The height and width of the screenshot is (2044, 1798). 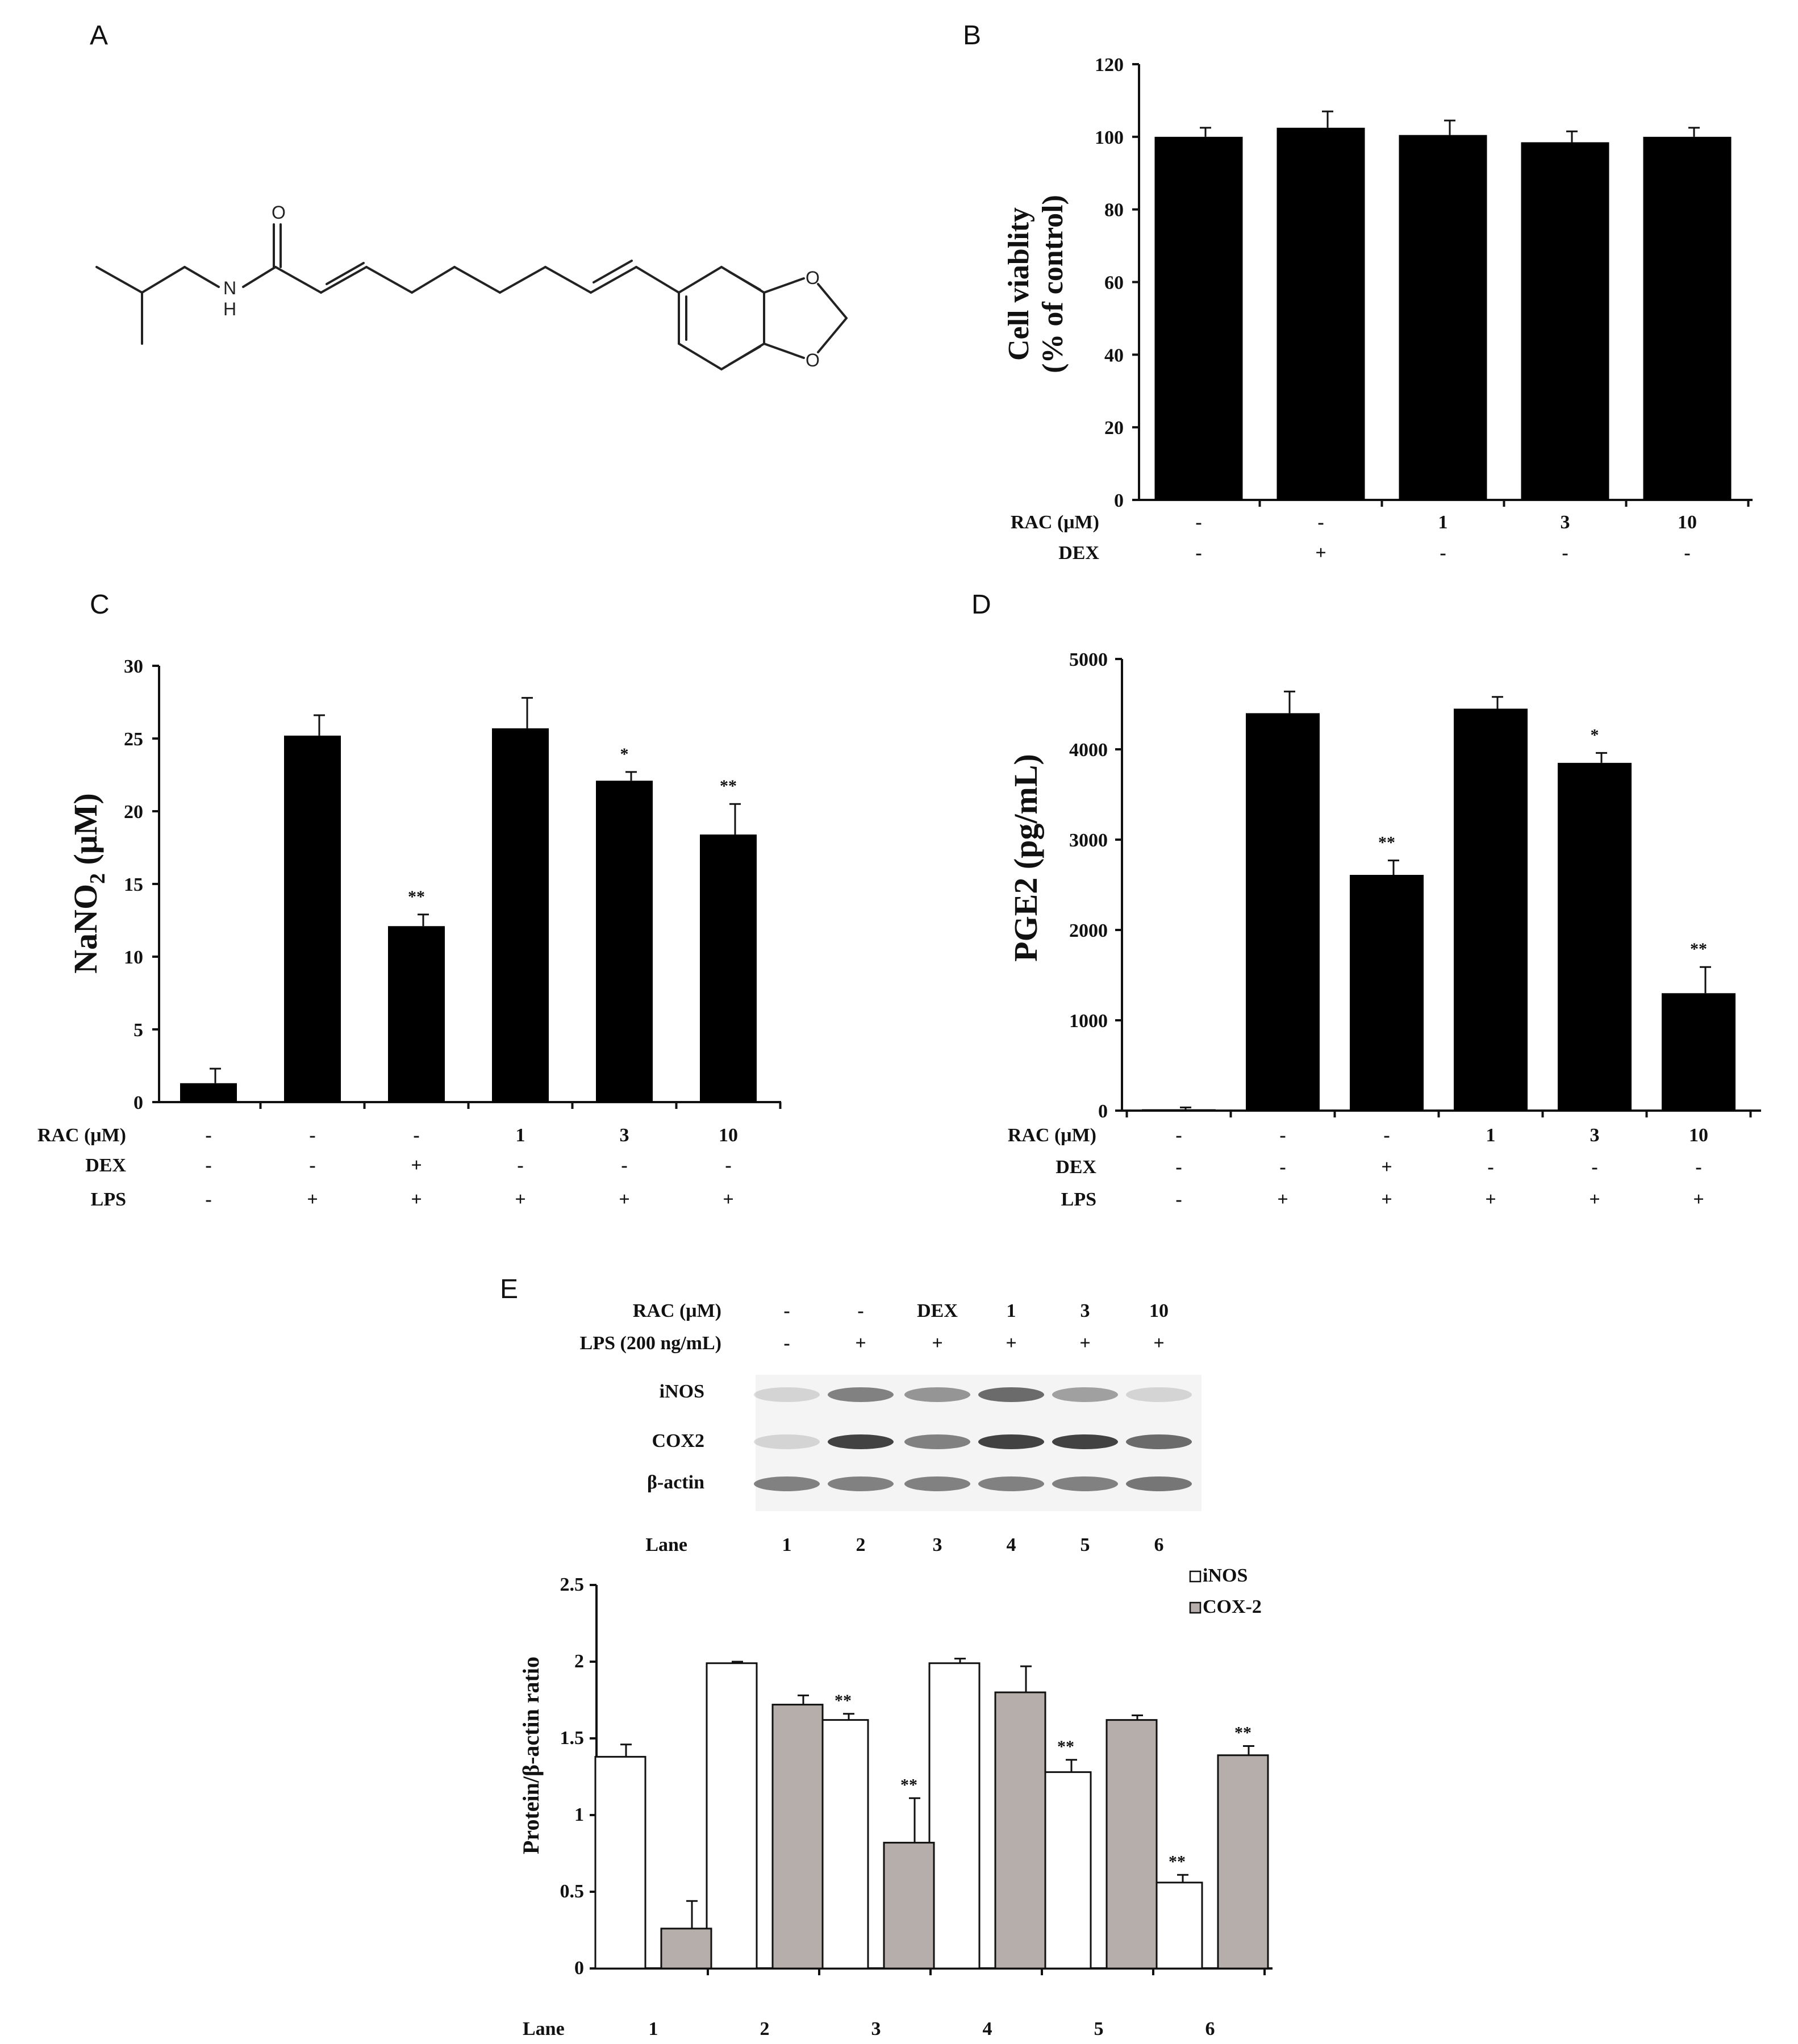 I want to click on chart-b-ytick-label: 60, so click(x=1114, y=283).